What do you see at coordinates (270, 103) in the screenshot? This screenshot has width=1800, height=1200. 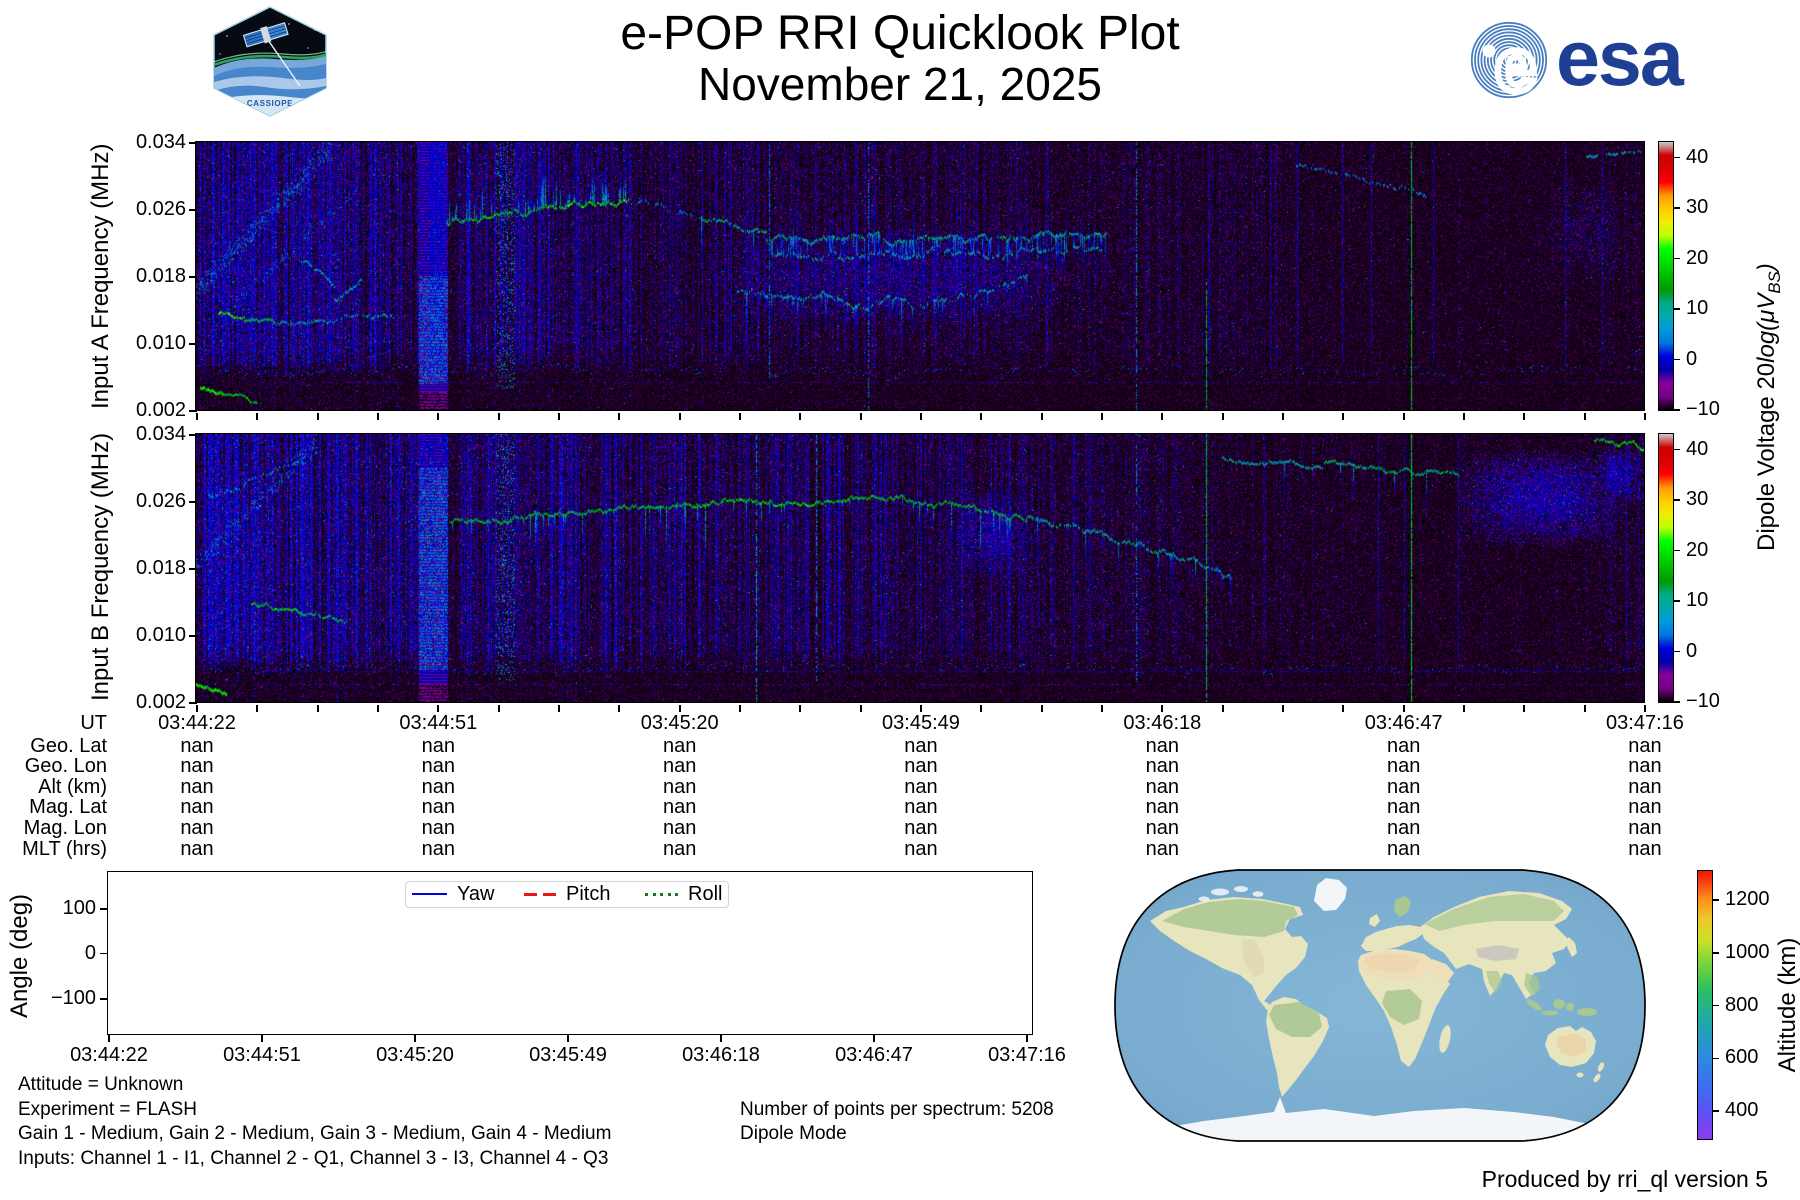 I see `svg-text: CASSIOPE` at bounding box center [270, 103].